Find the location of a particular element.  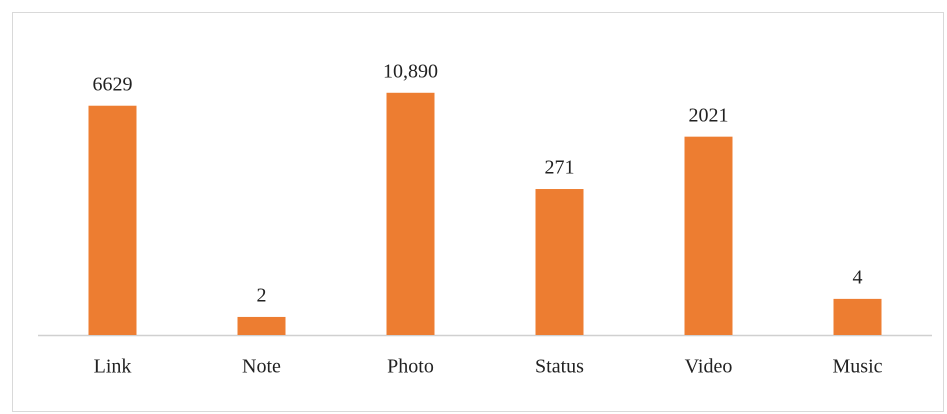

data-label: 271 is located at coordinates (560, 168).